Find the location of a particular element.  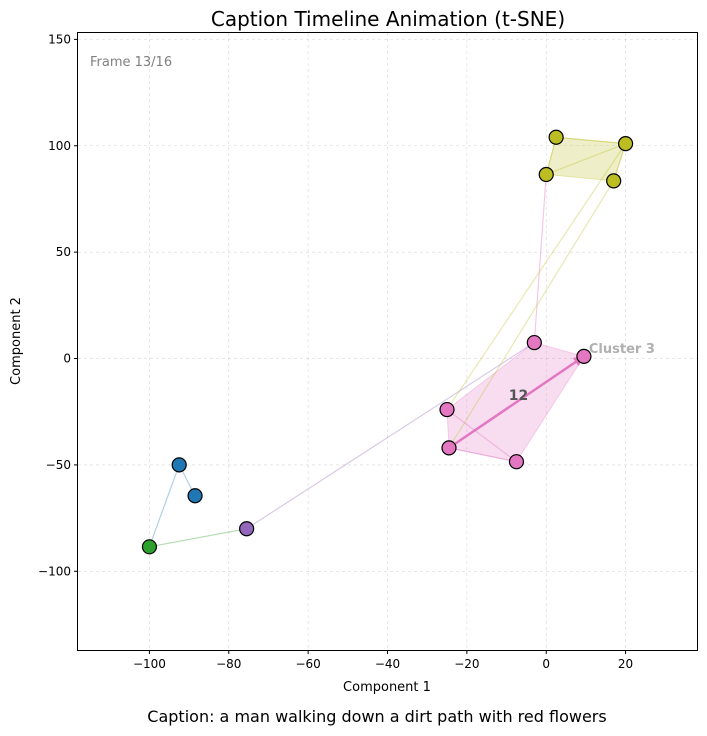

cluster-label: Cluster 3 is located at coordinates (622, 349).